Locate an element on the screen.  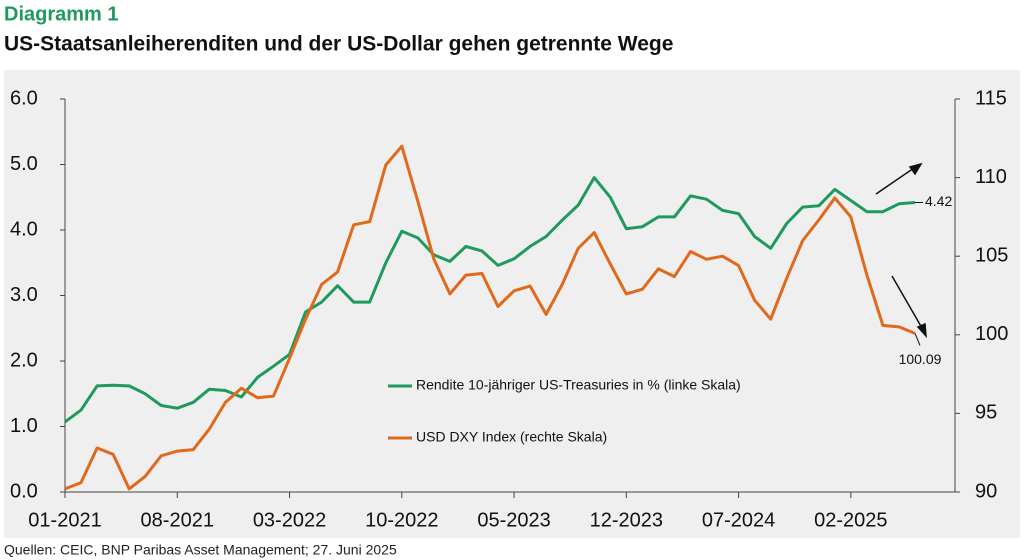
y2-tick-label: 90 is located at coordinates (986, 491).